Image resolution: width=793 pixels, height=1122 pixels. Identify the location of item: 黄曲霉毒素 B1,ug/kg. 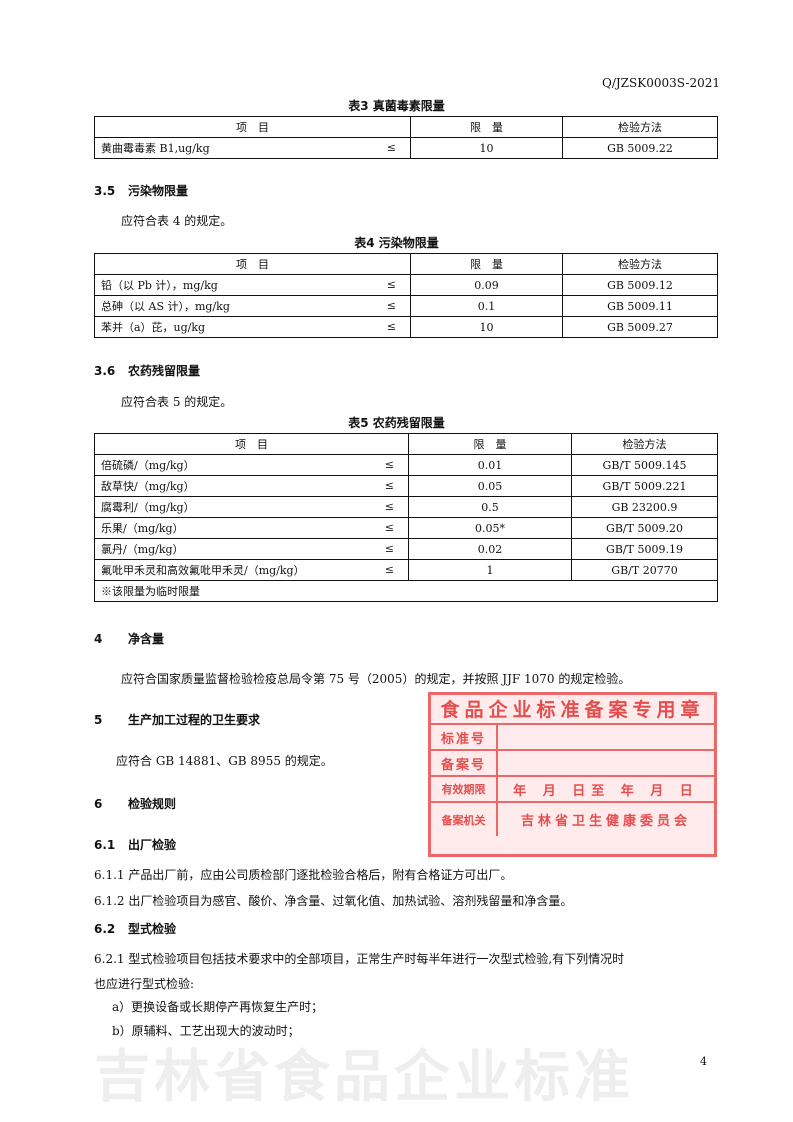
(155, 148).